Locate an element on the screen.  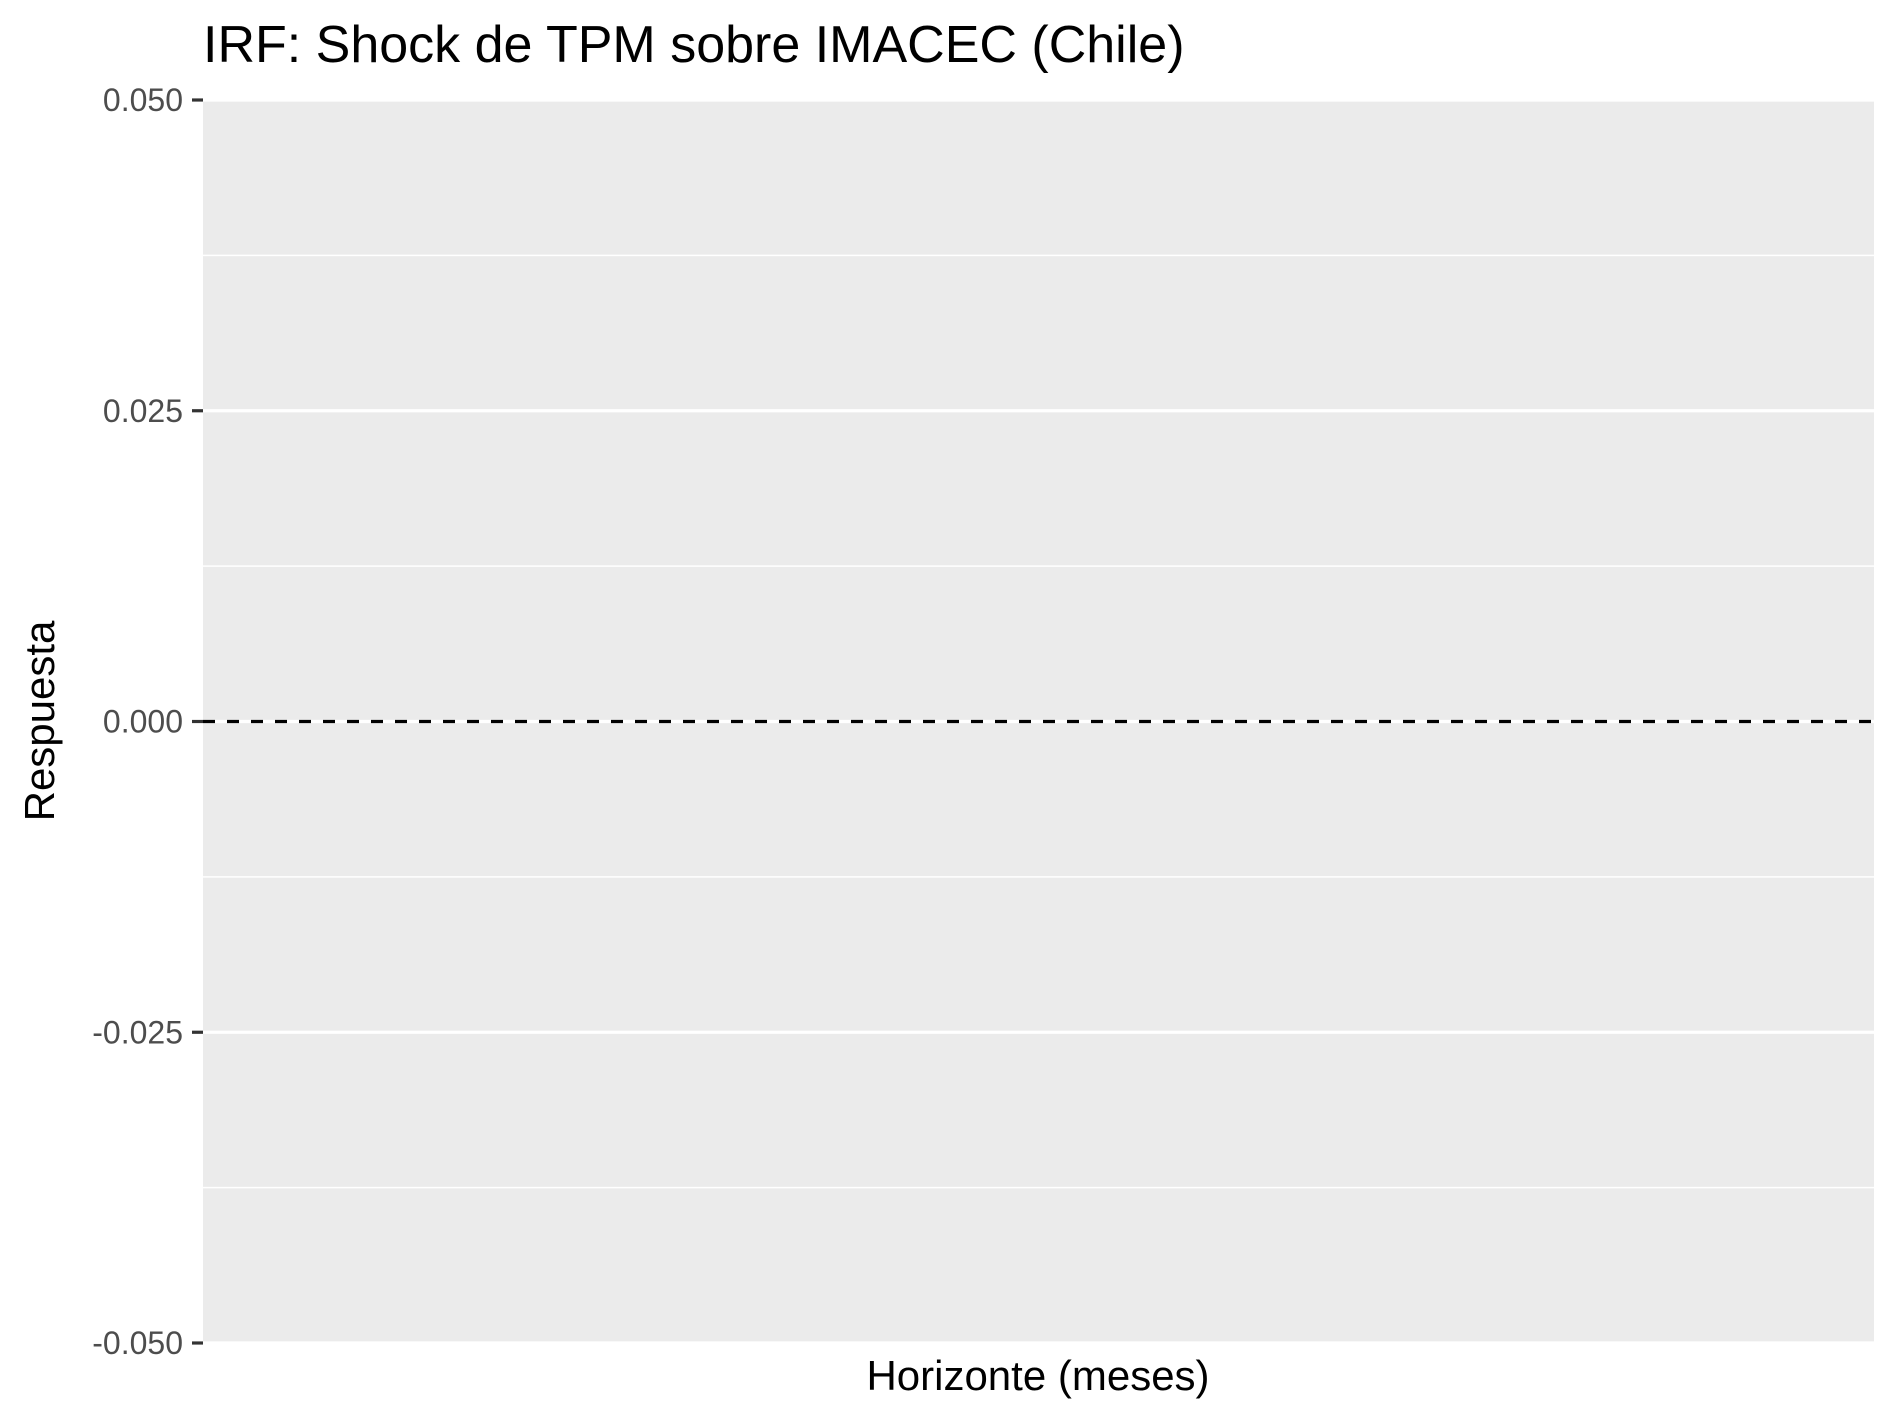
chart-title: IRF: Shock de TPM sobre IMACEC (Chile) is located at coordinates (694, 45).